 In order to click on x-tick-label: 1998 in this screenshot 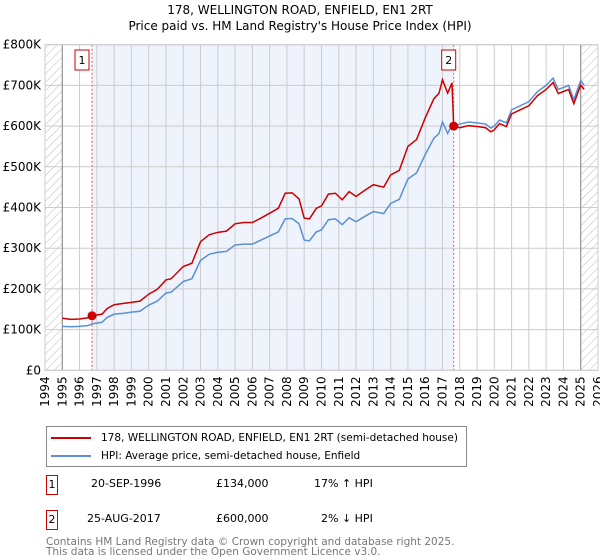, I will do `click(114, 391)`.